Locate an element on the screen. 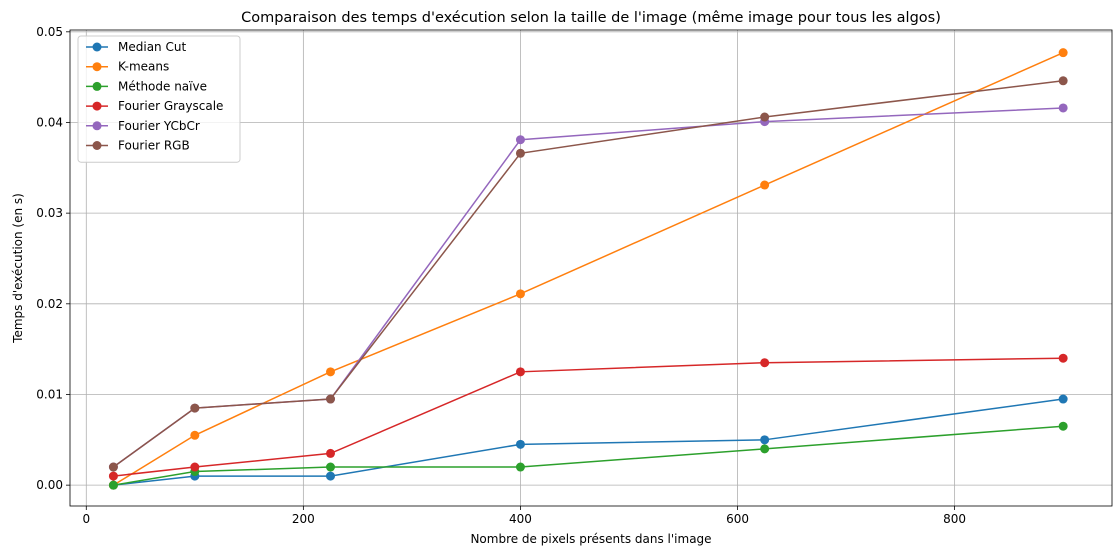 The height and width of the screenshot is (555, 1116). legend-entry: Fourier Grayscale is located at coordinates (154, 106).